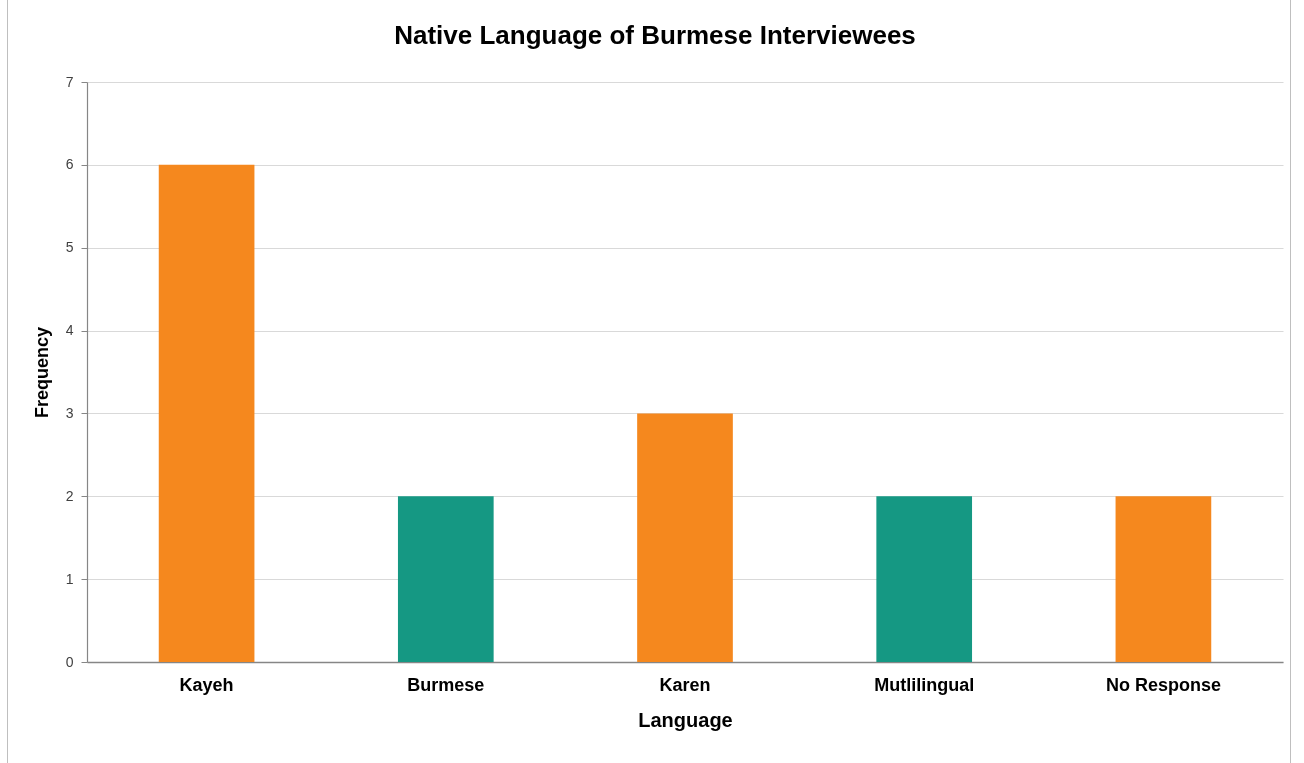 The width and height of the screenshot is (1304, 763). What do you see at coordinates (1163, 684) in the screenshot?
I see `x-tick-label: No Response` at bounding box center [1163, 684].